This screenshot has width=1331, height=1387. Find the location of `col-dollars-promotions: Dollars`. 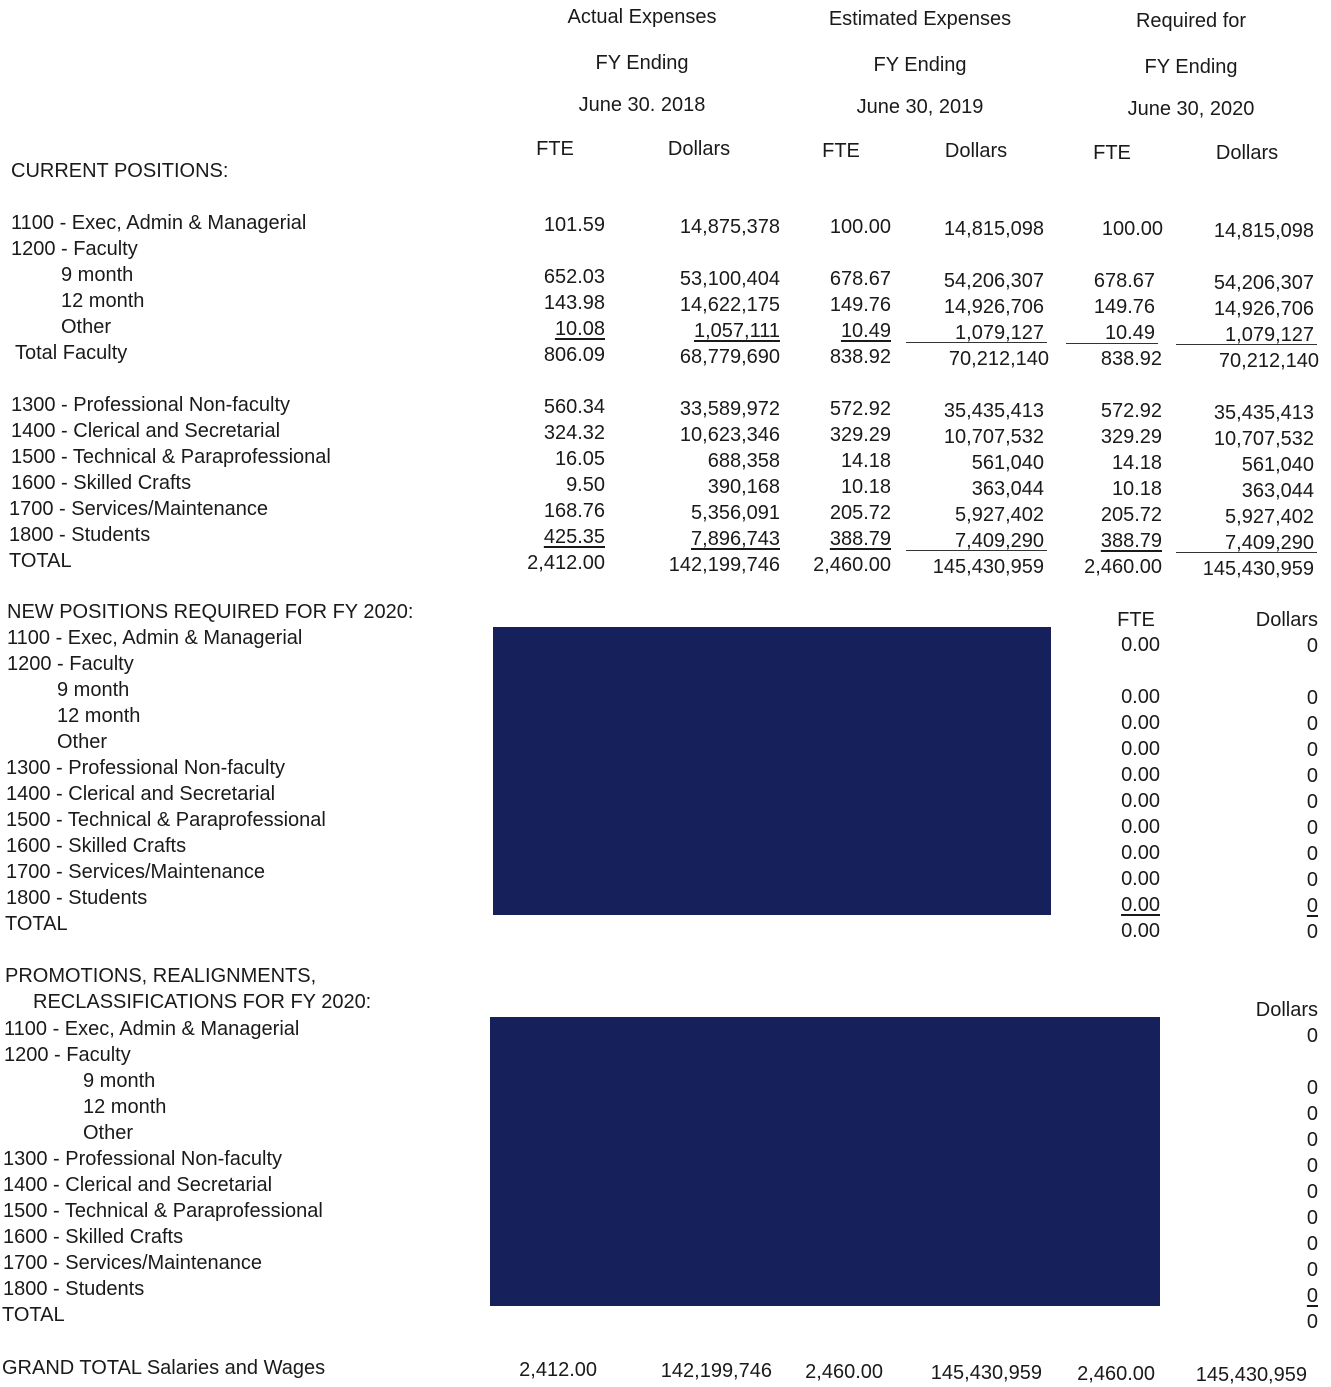

col-dollars-promotions: Dollars is located at coordinates (1286, 1010).